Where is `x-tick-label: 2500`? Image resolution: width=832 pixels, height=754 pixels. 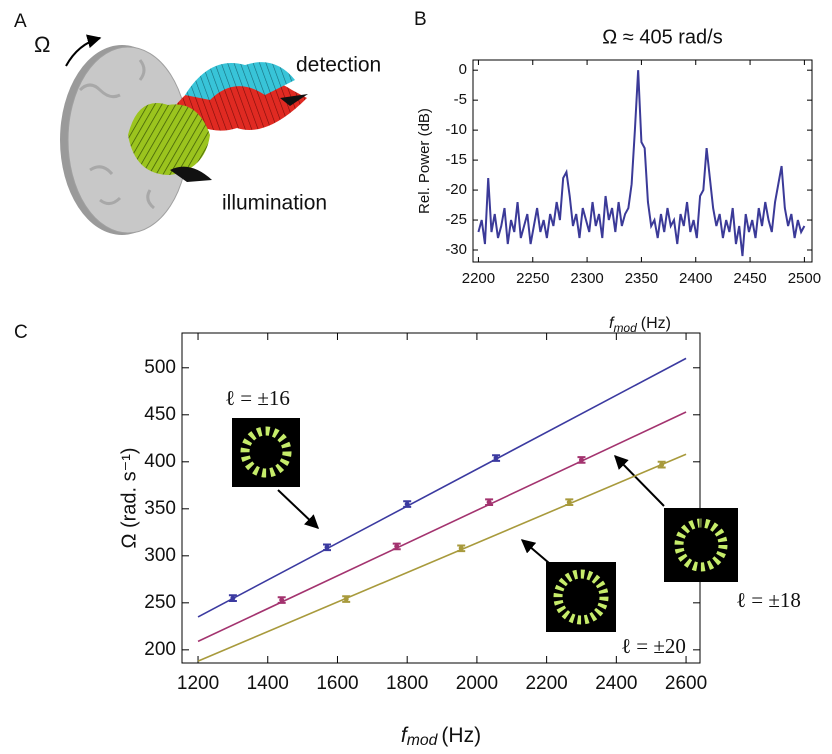
x-tick-label: 2500 is located at coordinates (804, 278).